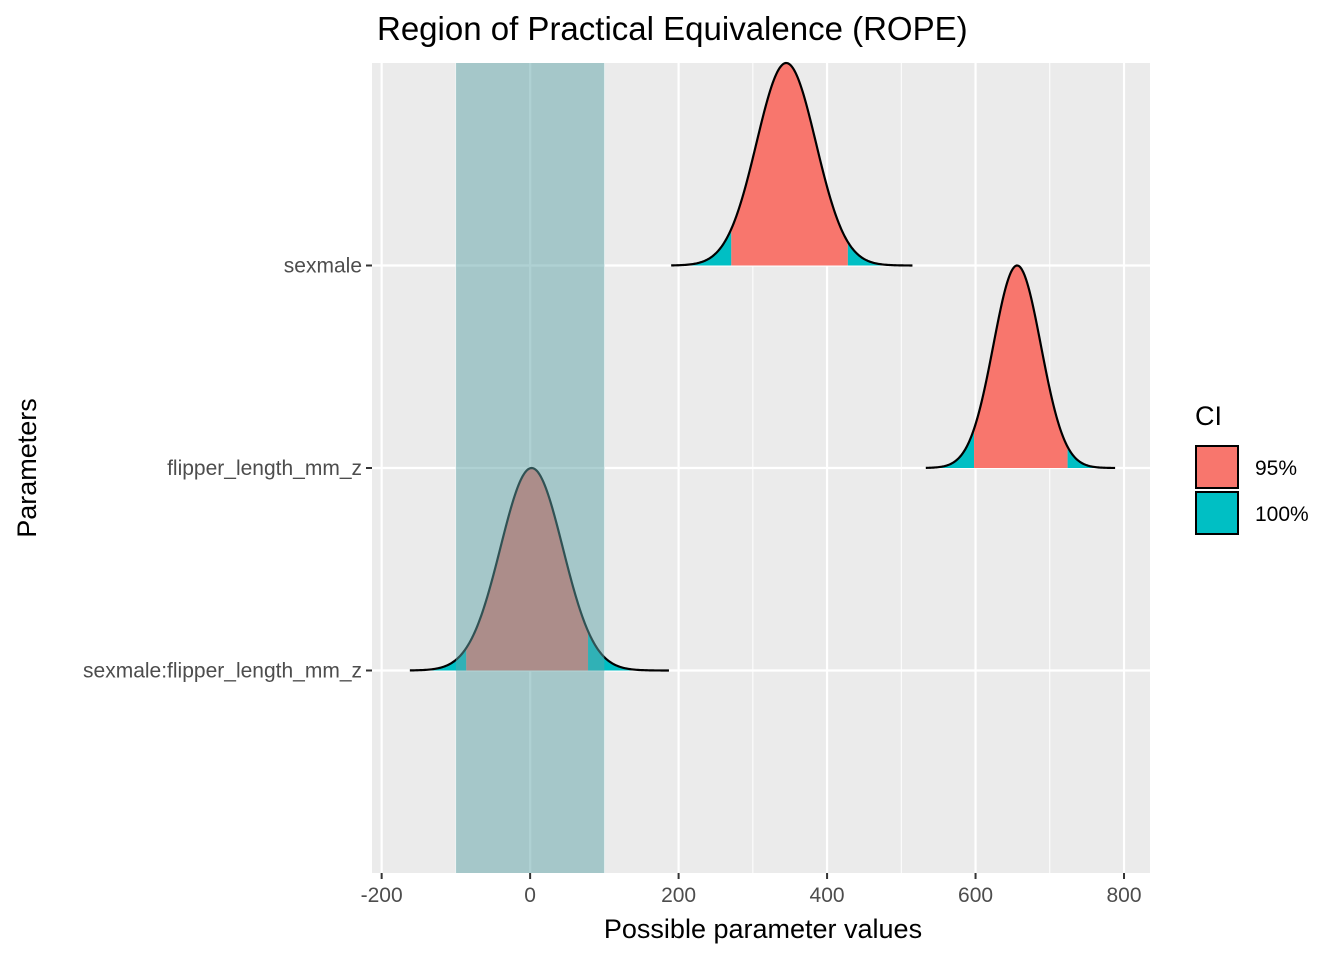  I want to click on x-tick-label: 800, so click(1123, 895).